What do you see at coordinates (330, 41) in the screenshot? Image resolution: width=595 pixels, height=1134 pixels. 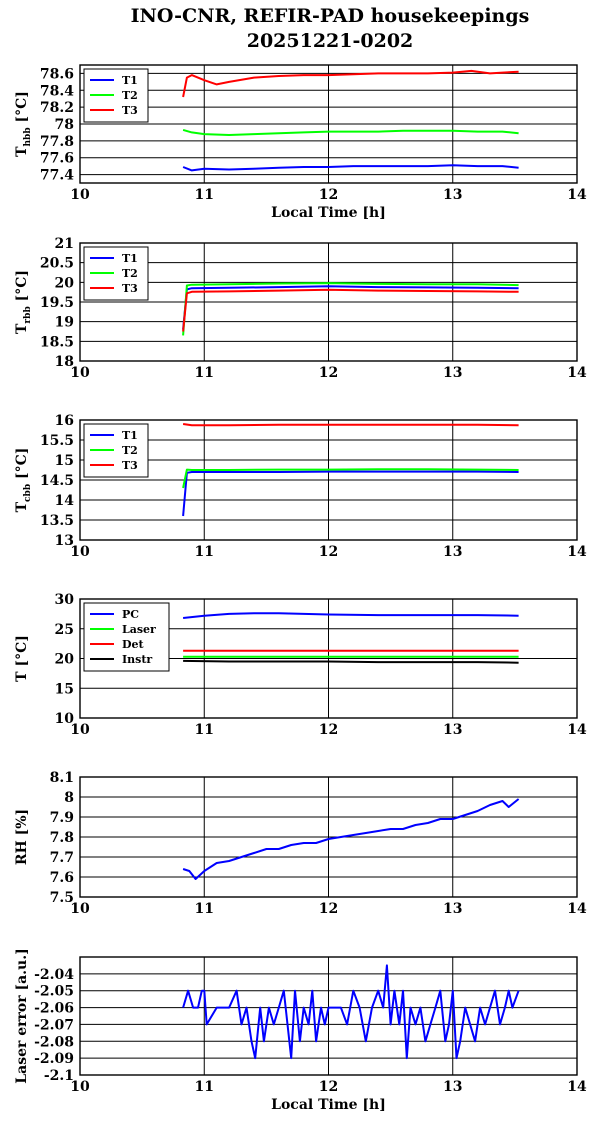 I see `figure-title-line2: 20251221-0202` at bounding box center [330, 41].